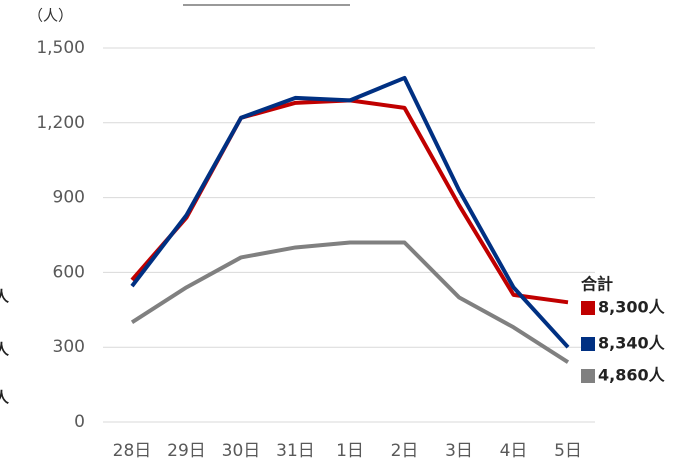 The height and width of the screenshot is (472, 678). Describe the element at coordinates (632, 307) in the screenshot. I see `legend-label: 8,300人` at that location.